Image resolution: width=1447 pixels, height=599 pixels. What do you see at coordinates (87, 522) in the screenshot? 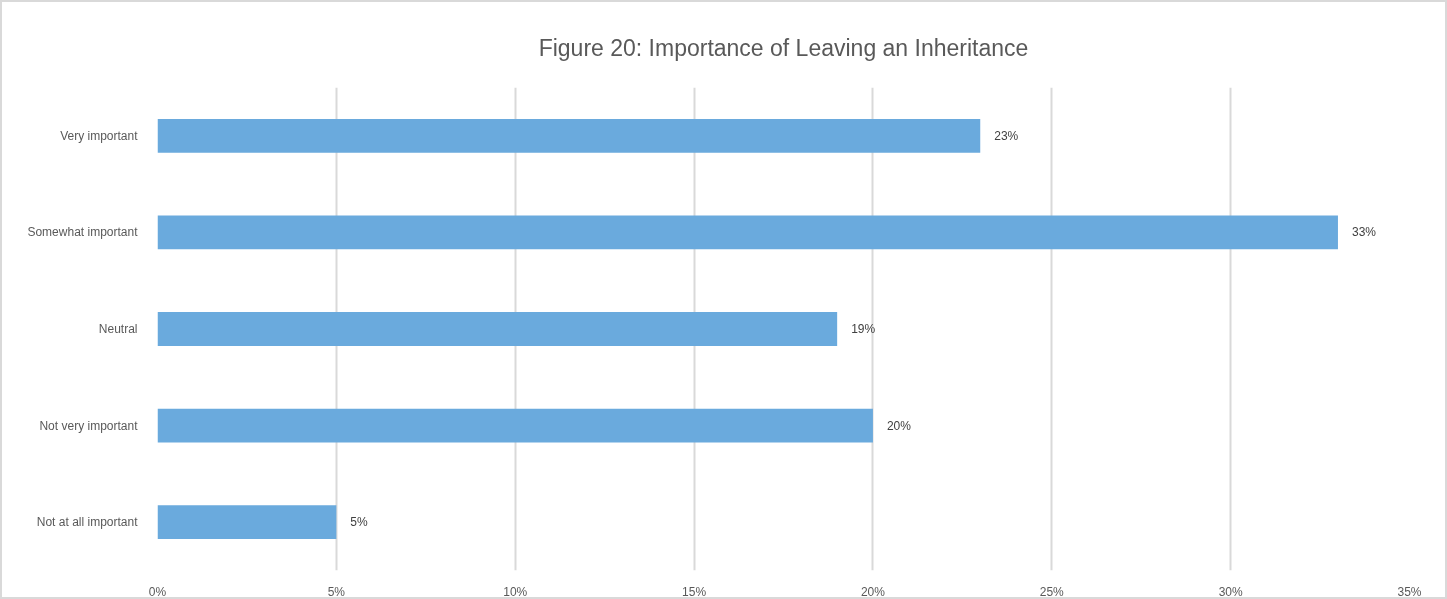
I see `y-tick-label: Not at all important` at bounding box center [87, 522].